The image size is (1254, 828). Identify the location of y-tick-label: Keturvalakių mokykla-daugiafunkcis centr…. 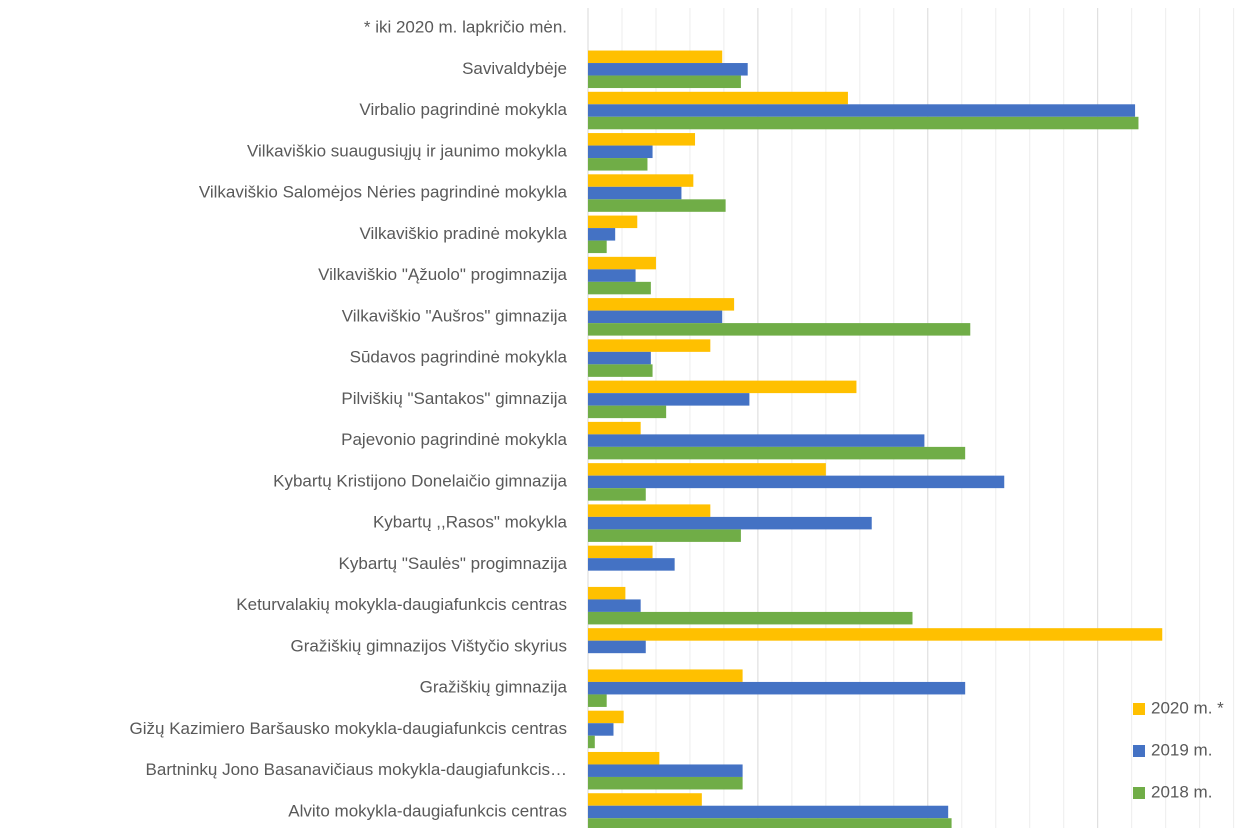
(401, 604).